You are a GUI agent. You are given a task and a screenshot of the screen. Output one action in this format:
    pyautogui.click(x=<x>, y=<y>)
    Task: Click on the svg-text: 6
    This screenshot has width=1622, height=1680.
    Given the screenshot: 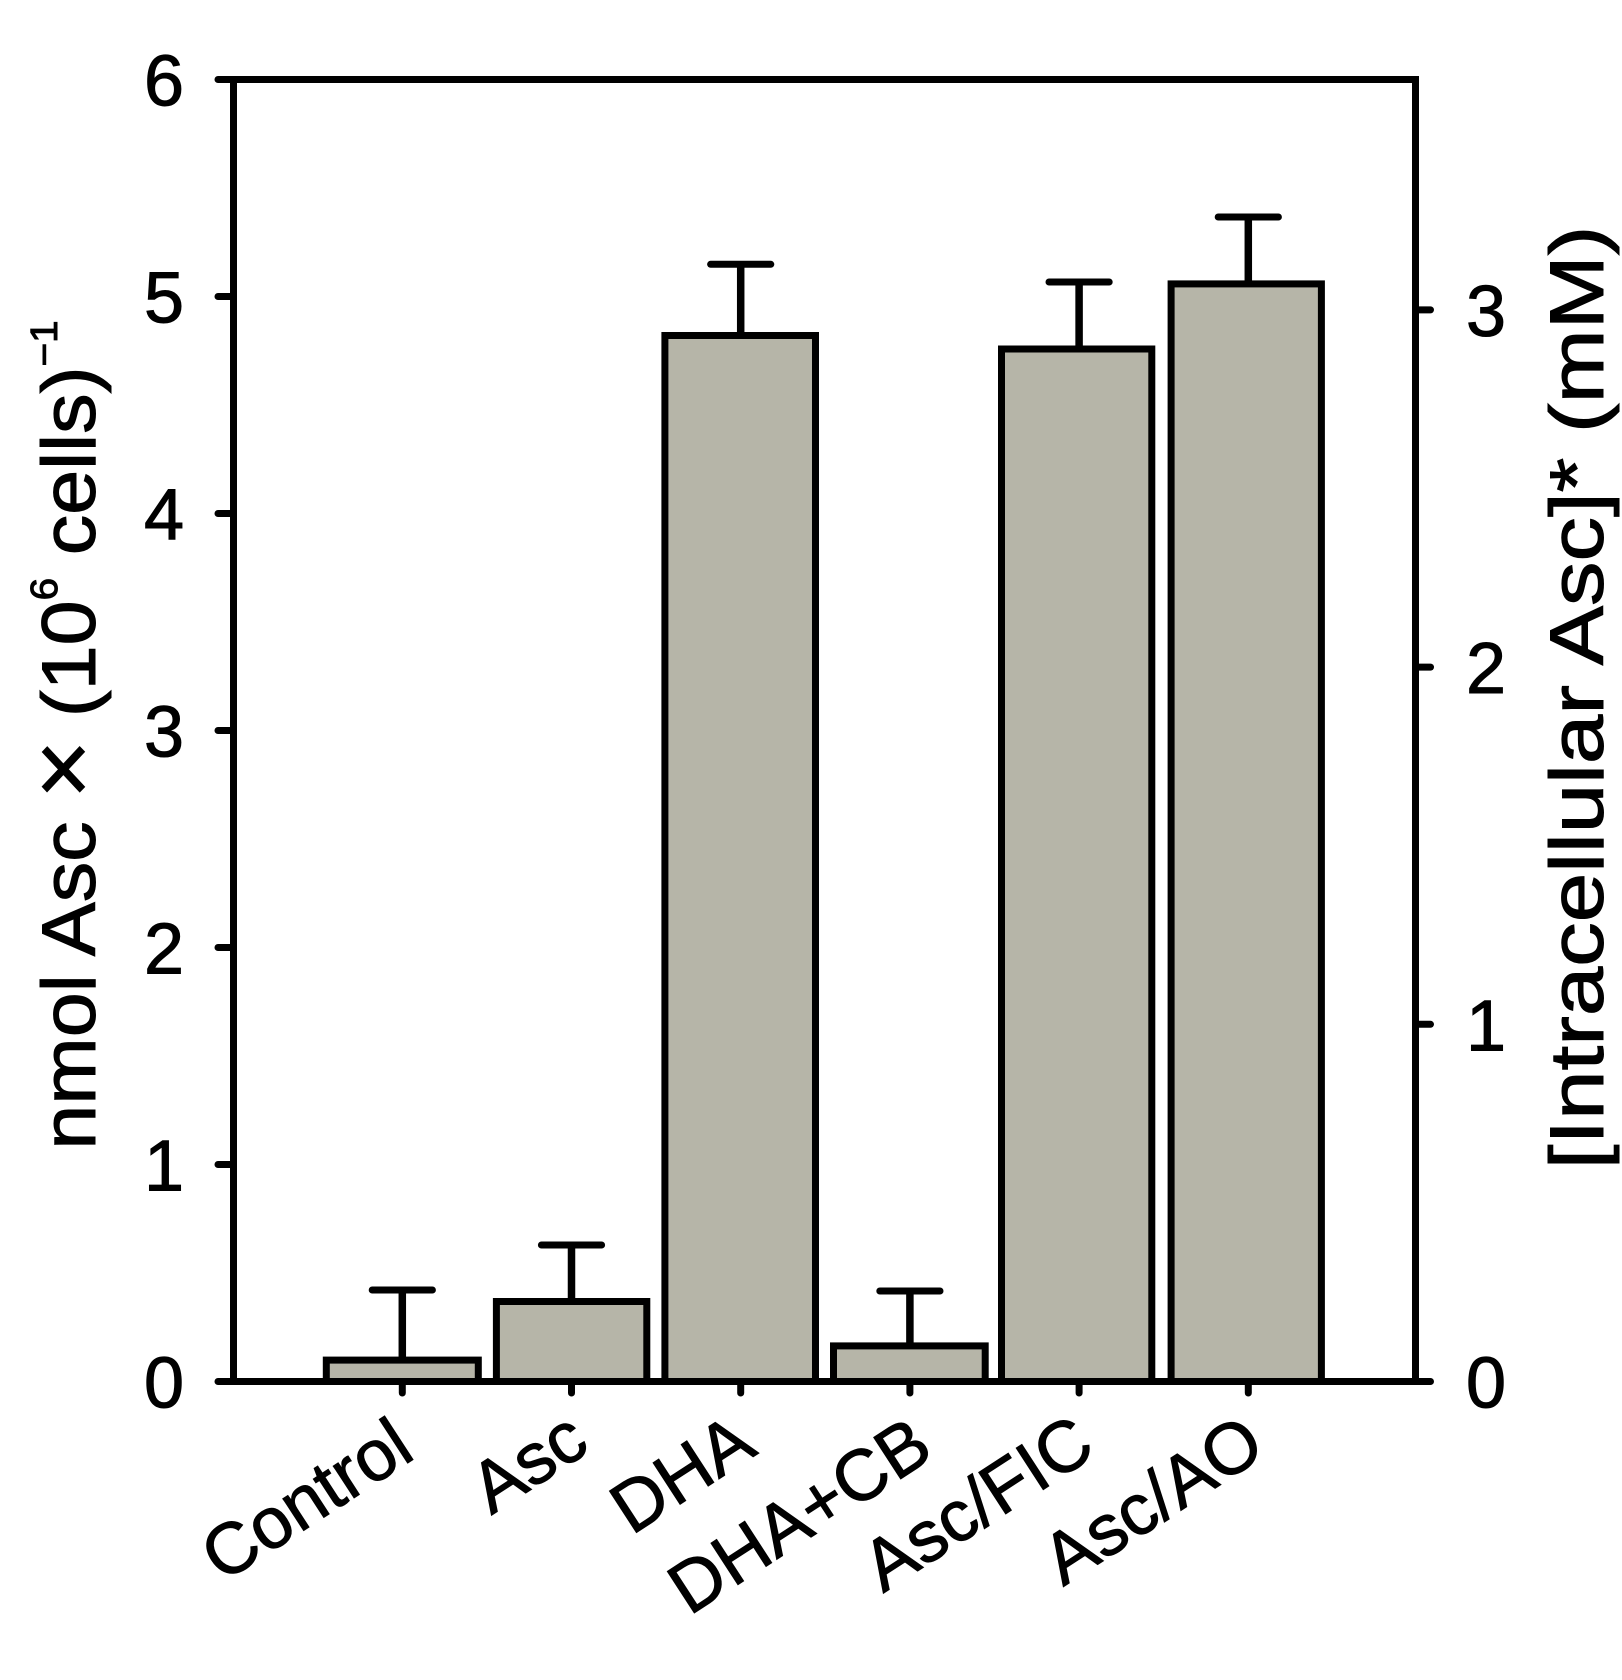 What is the action you would take?
    pyautogui.click(x=164, y=82)
    